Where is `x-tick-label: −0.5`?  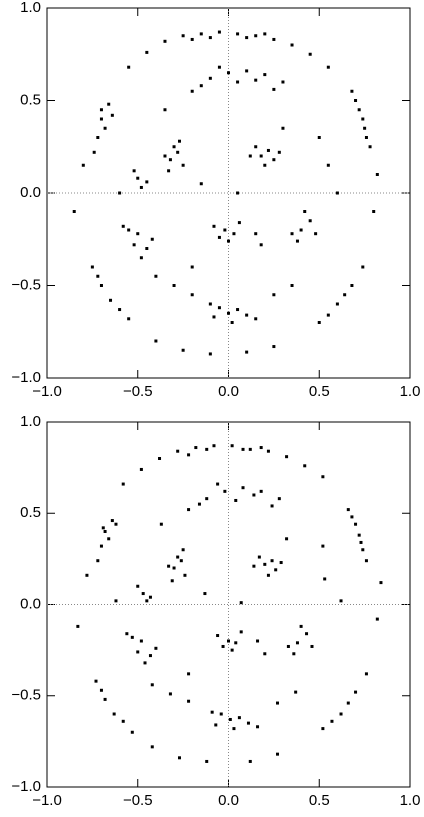 x-tick-label: −0.5 is located at coordinates (138, 800).